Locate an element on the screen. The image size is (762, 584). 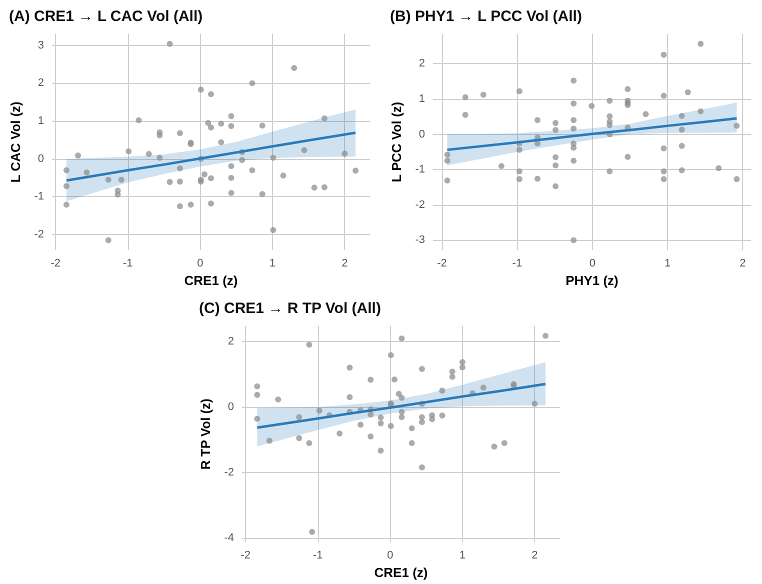
chart-title: (C) CRE1 → R TP Vol (All) is located at coordinates (290, 308).